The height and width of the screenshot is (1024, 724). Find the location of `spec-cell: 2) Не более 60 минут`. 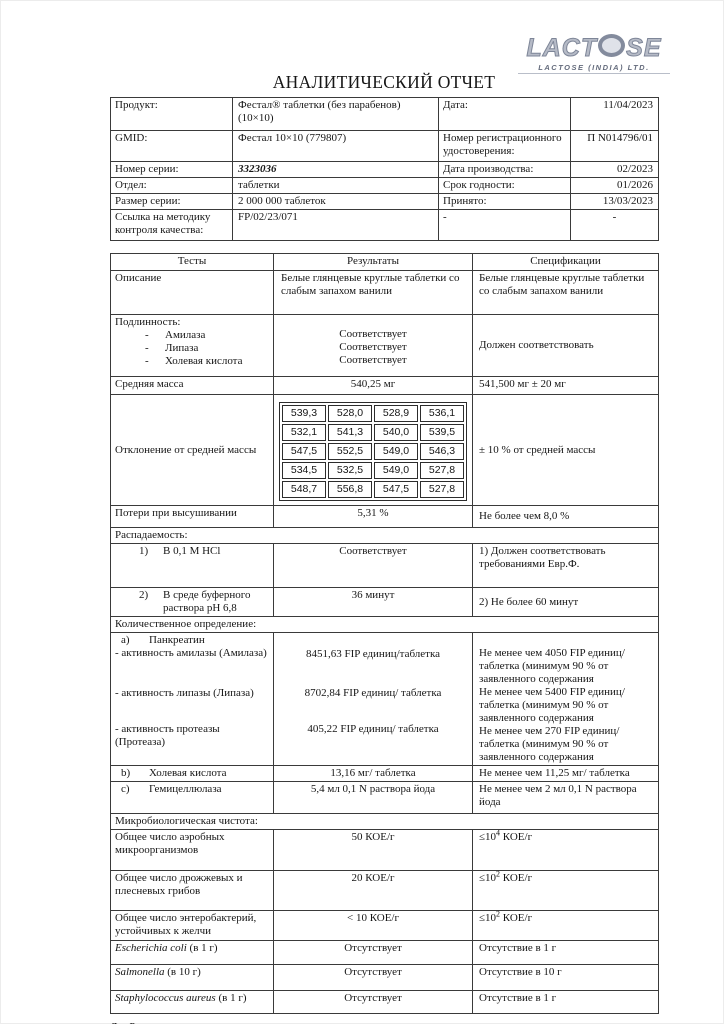

spec-cell: 2) Не более 60 минут is located at coordinates (565, 602).